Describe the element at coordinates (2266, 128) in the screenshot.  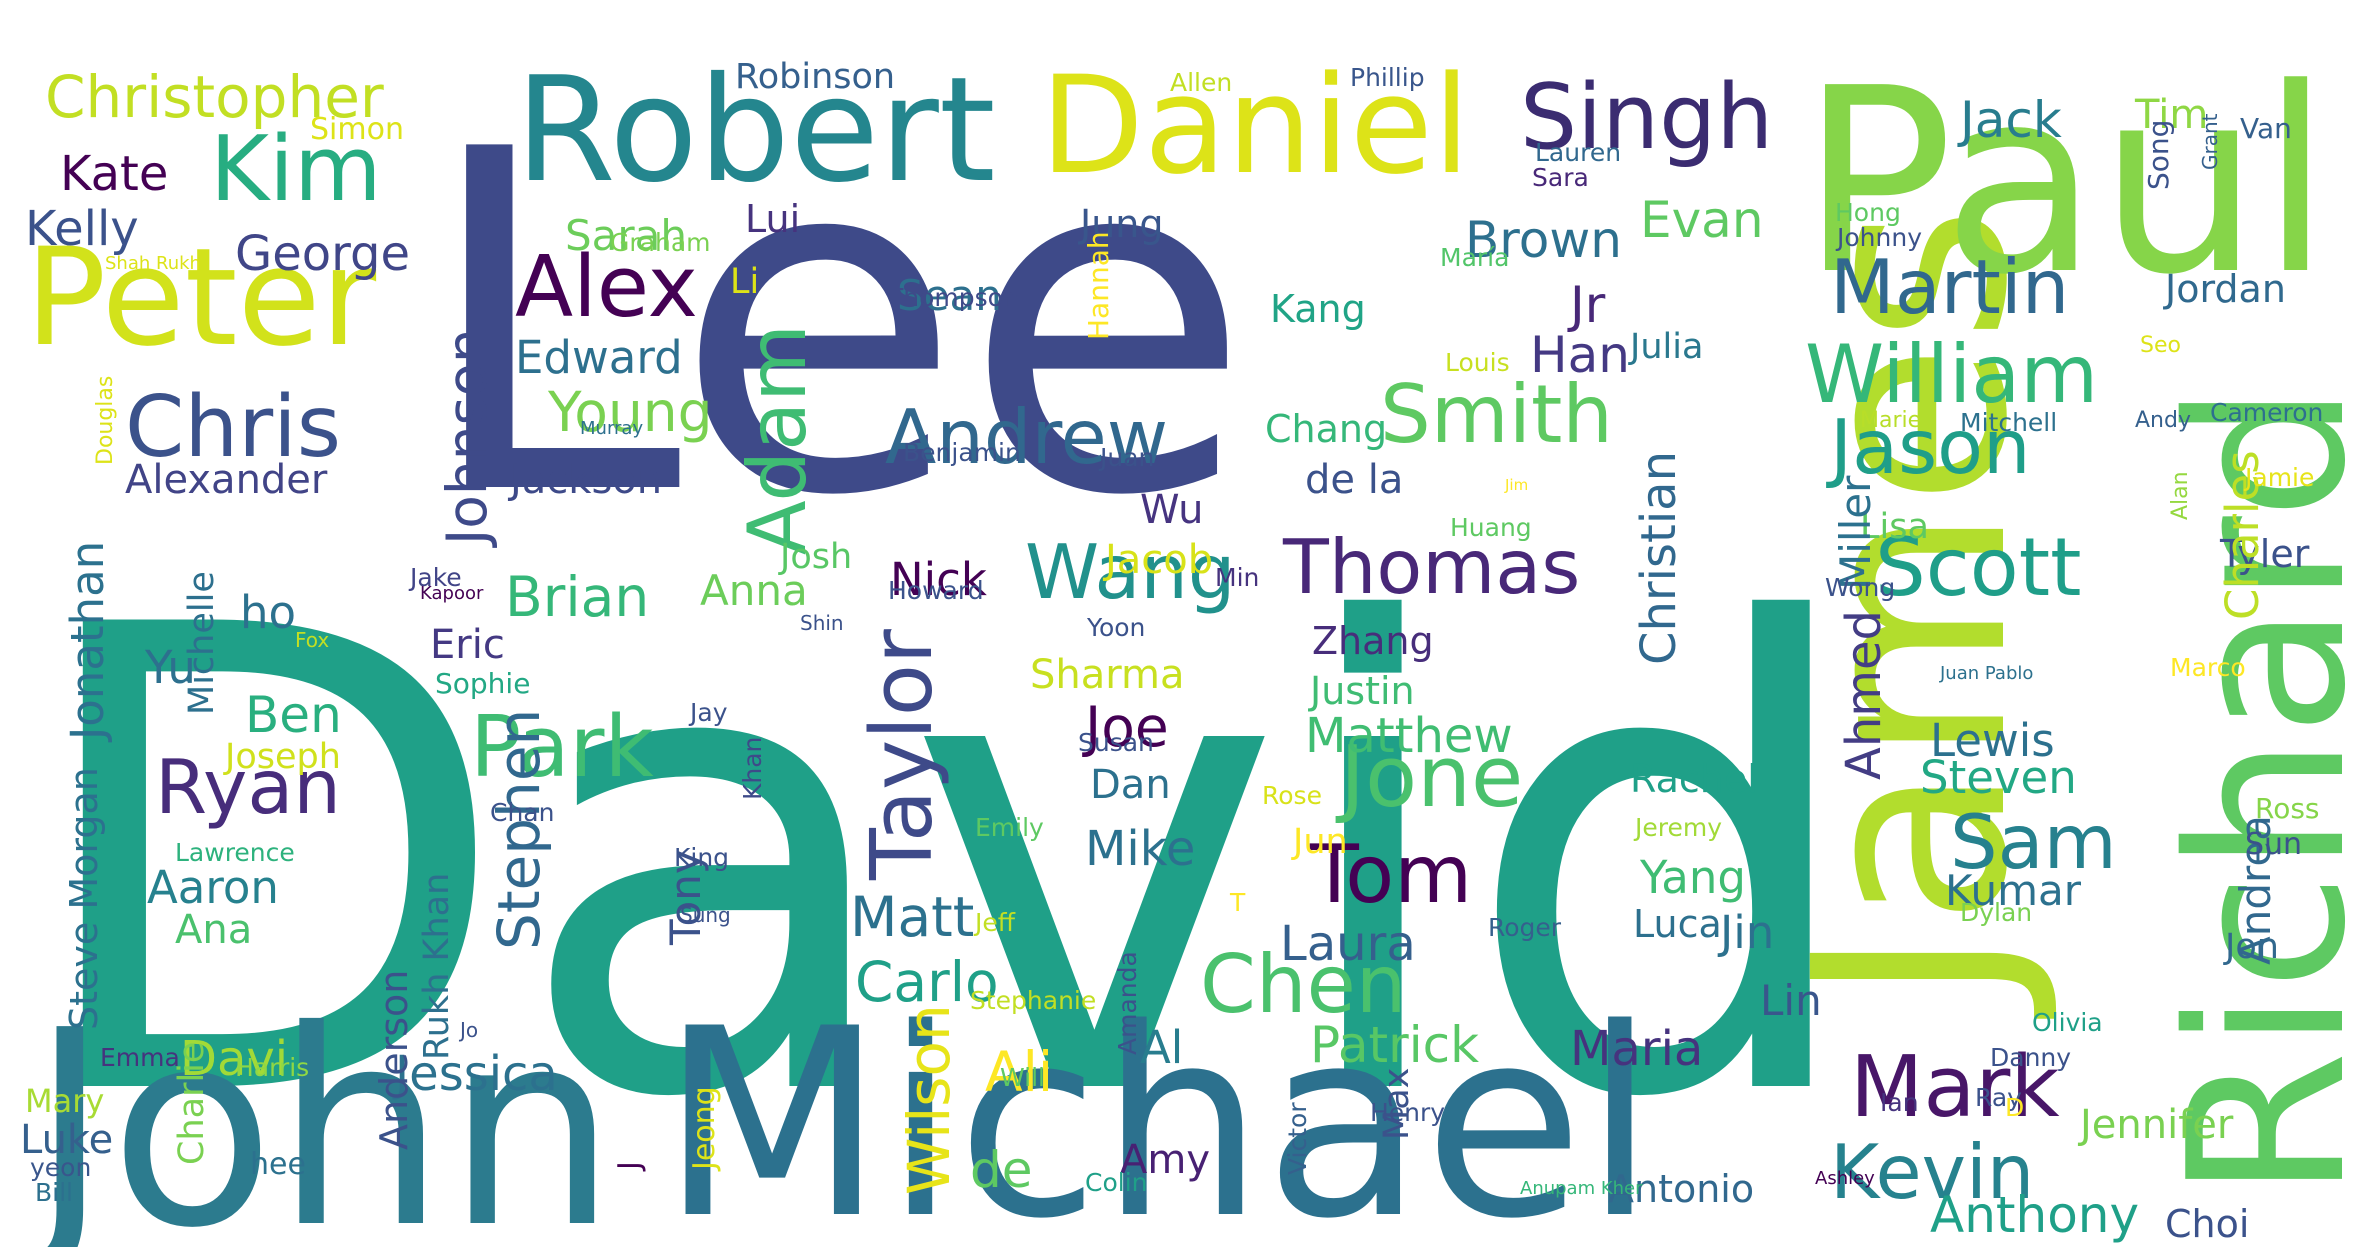
I see `cloud-word: Van` at that location.